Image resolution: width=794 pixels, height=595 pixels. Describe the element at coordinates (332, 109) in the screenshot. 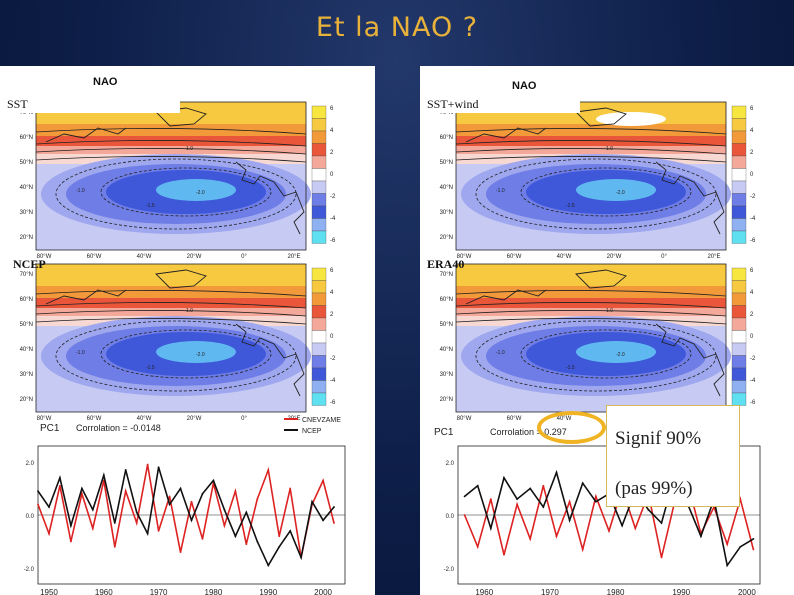

I see `colorbar-tick-label: 6` at that location.